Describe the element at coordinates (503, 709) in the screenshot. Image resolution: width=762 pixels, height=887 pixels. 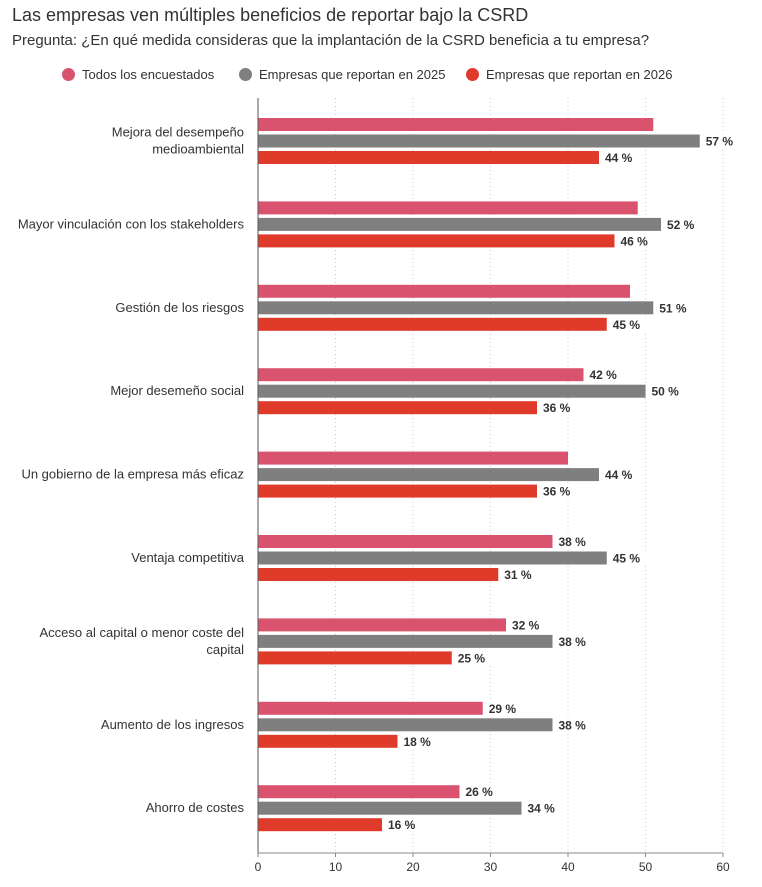
I see `value-label: 29 %` at that location.